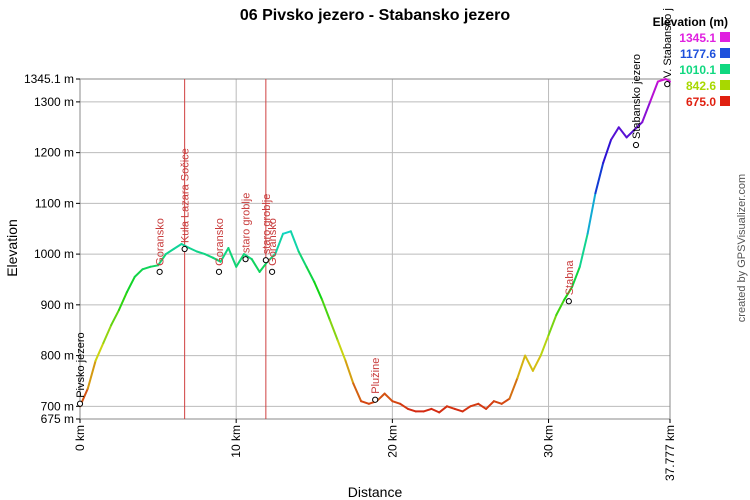  What do you see at coordinates (742, 248) in the screenshot?
I see `credit-text: created by GPSVisualizer.com` at bounding box center [742, 248].